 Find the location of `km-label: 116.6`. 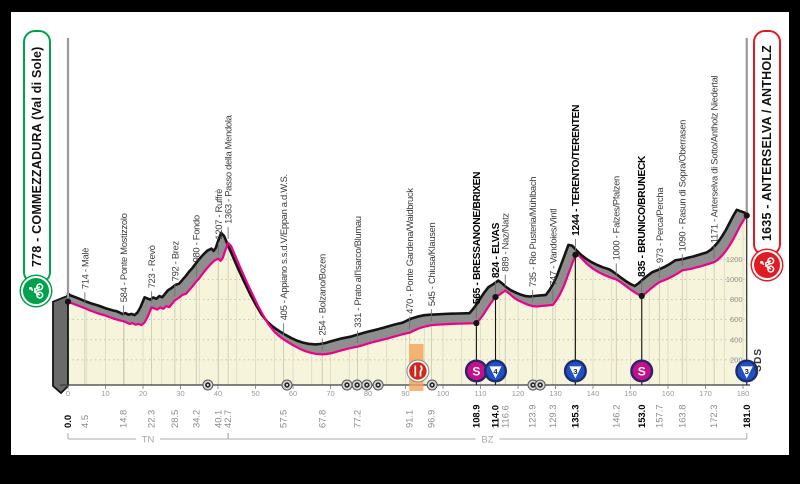

km-label: 116.6 is located at coordinates (504, 416).